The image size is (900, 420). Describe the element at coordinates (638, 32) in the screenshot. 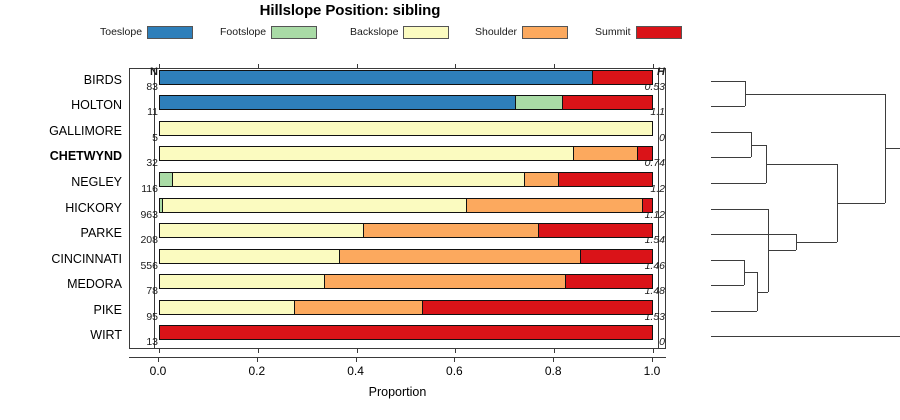

I see `legend-item-summit: Summit` at that location.